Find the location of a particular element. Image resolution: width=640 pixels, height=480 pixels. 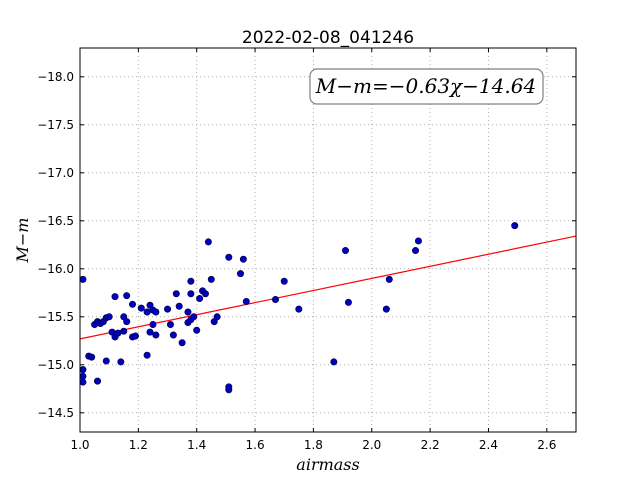

x-tick-label: 2.2 is located at coordinates (430, 445).